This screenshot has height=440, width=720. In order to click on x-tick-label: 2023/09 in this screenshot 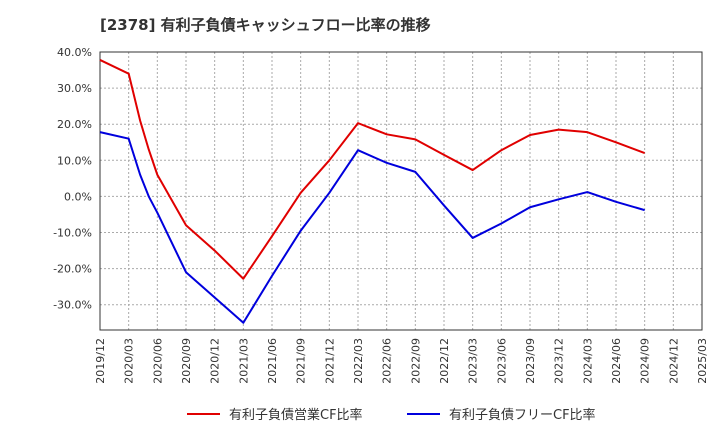, I will do `click(530, 361)`.